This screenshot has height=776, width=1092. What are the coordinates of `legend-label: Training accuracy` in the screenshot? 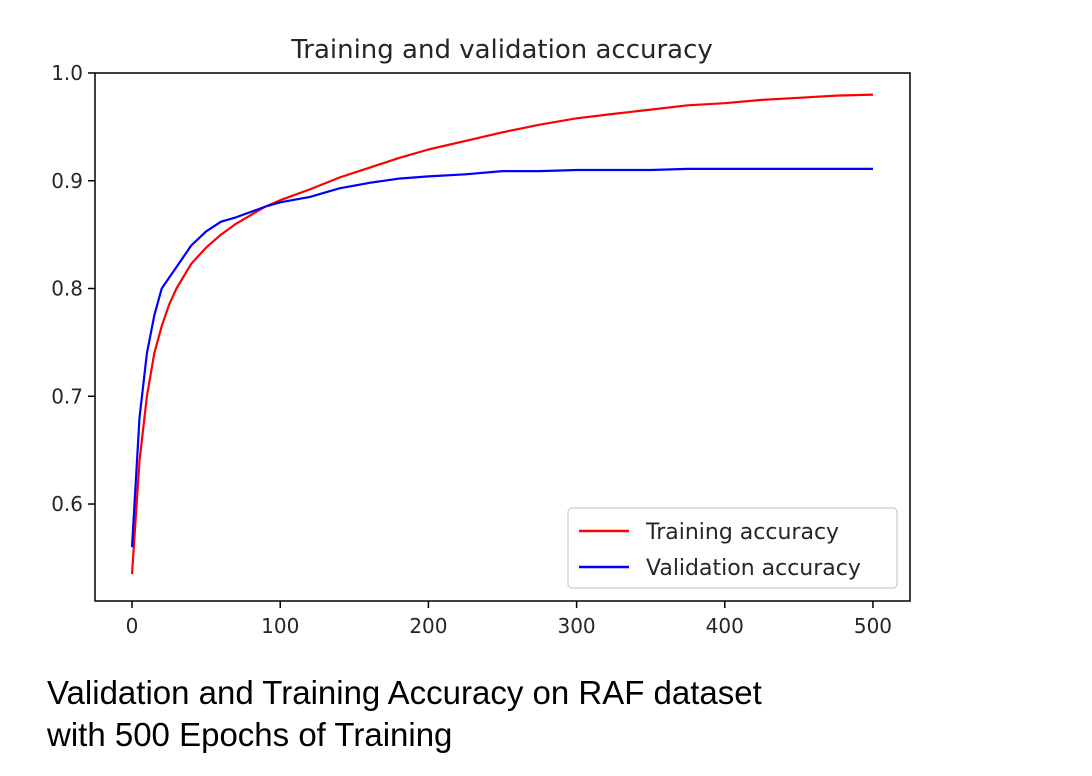 It's located at (742, 532).